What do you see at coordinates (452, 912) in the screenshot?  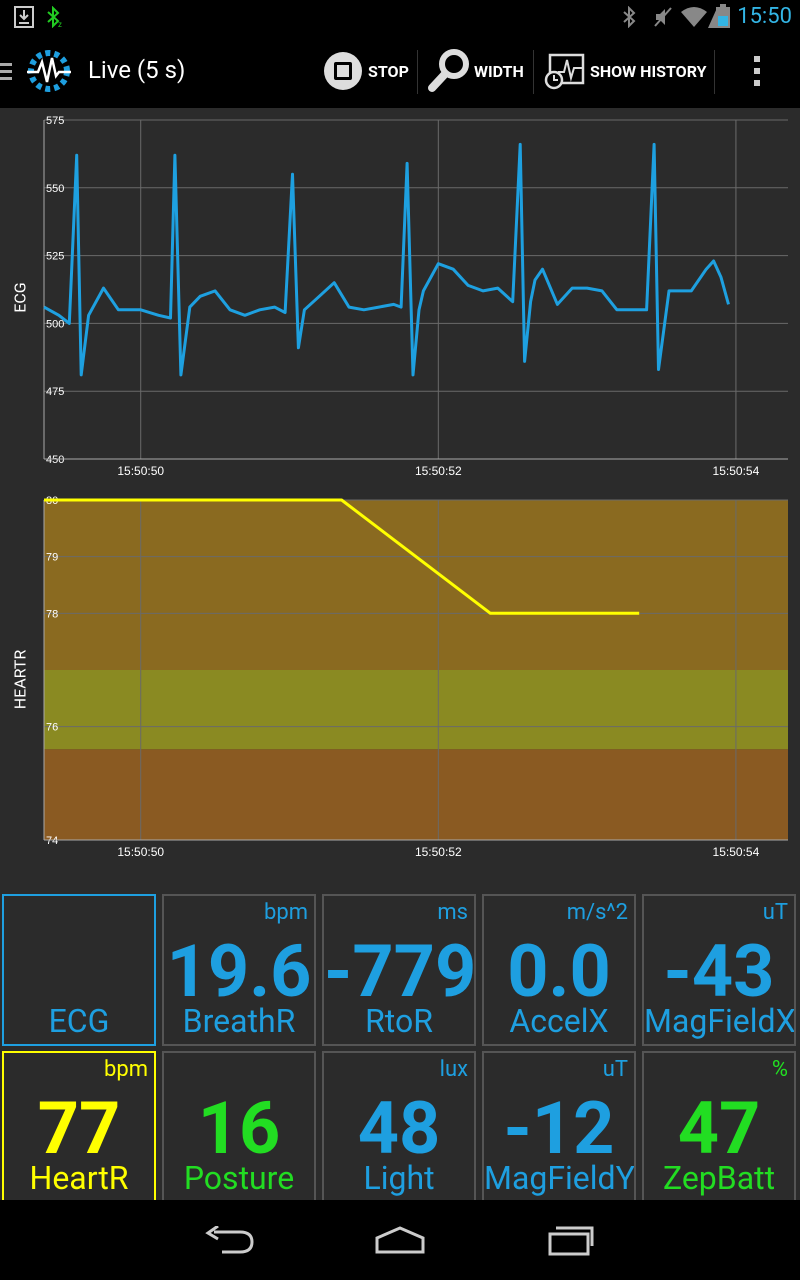 I see `tile-unit: ms` at bounding box center [452, 912].